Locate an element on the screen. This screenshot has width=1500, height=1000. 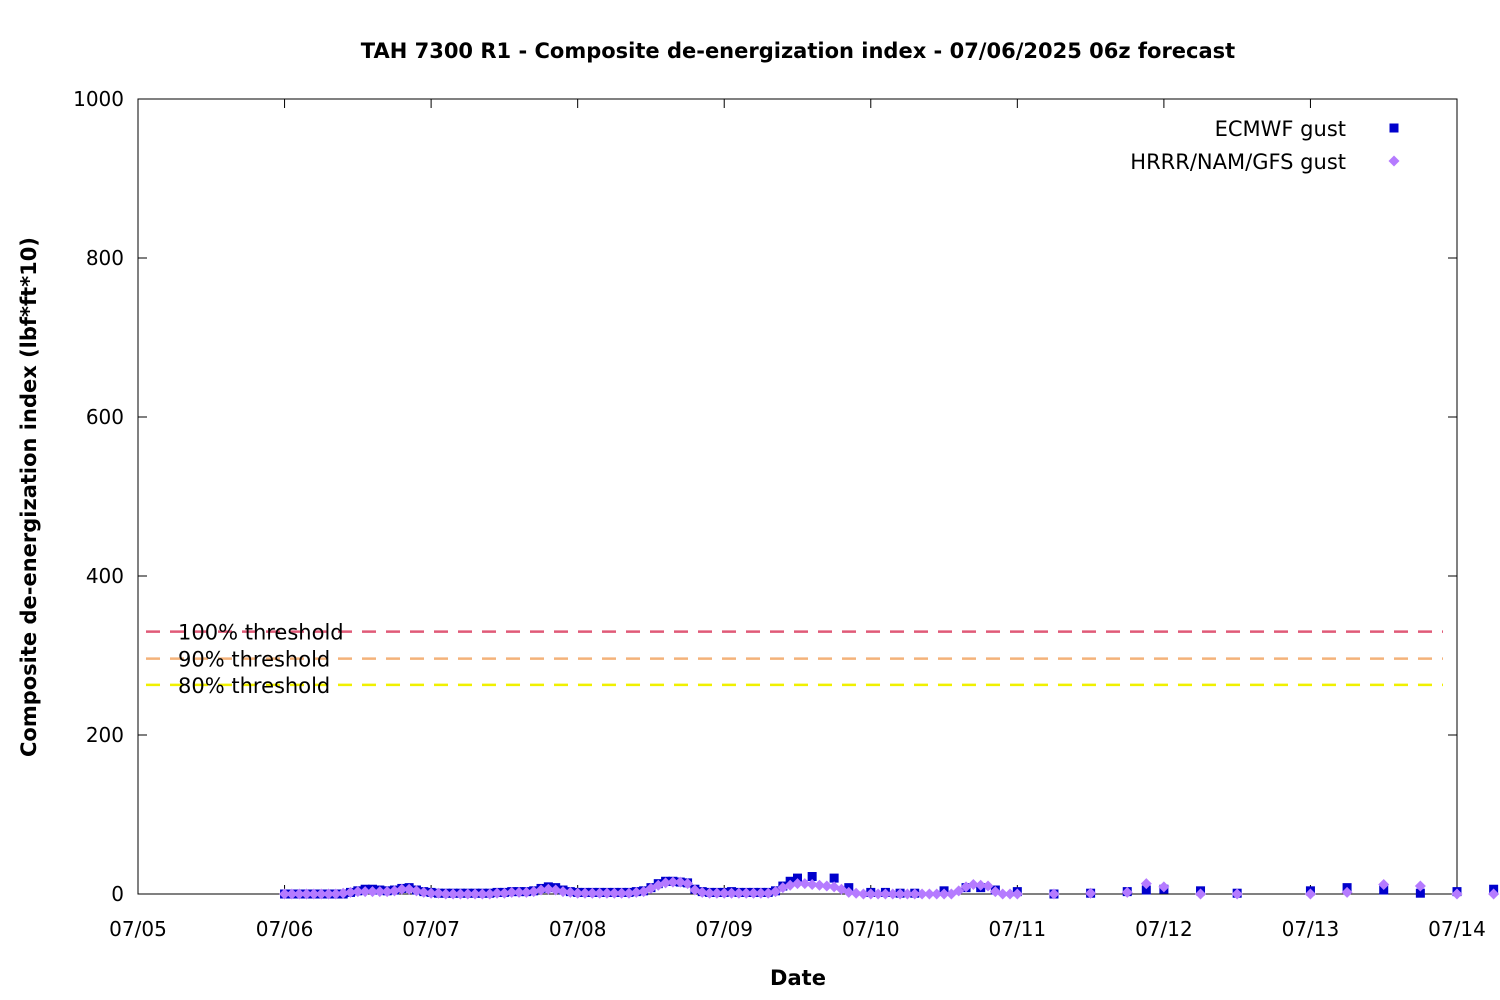
threshold-label: 100% threshold is located at coordinates (261, 633).